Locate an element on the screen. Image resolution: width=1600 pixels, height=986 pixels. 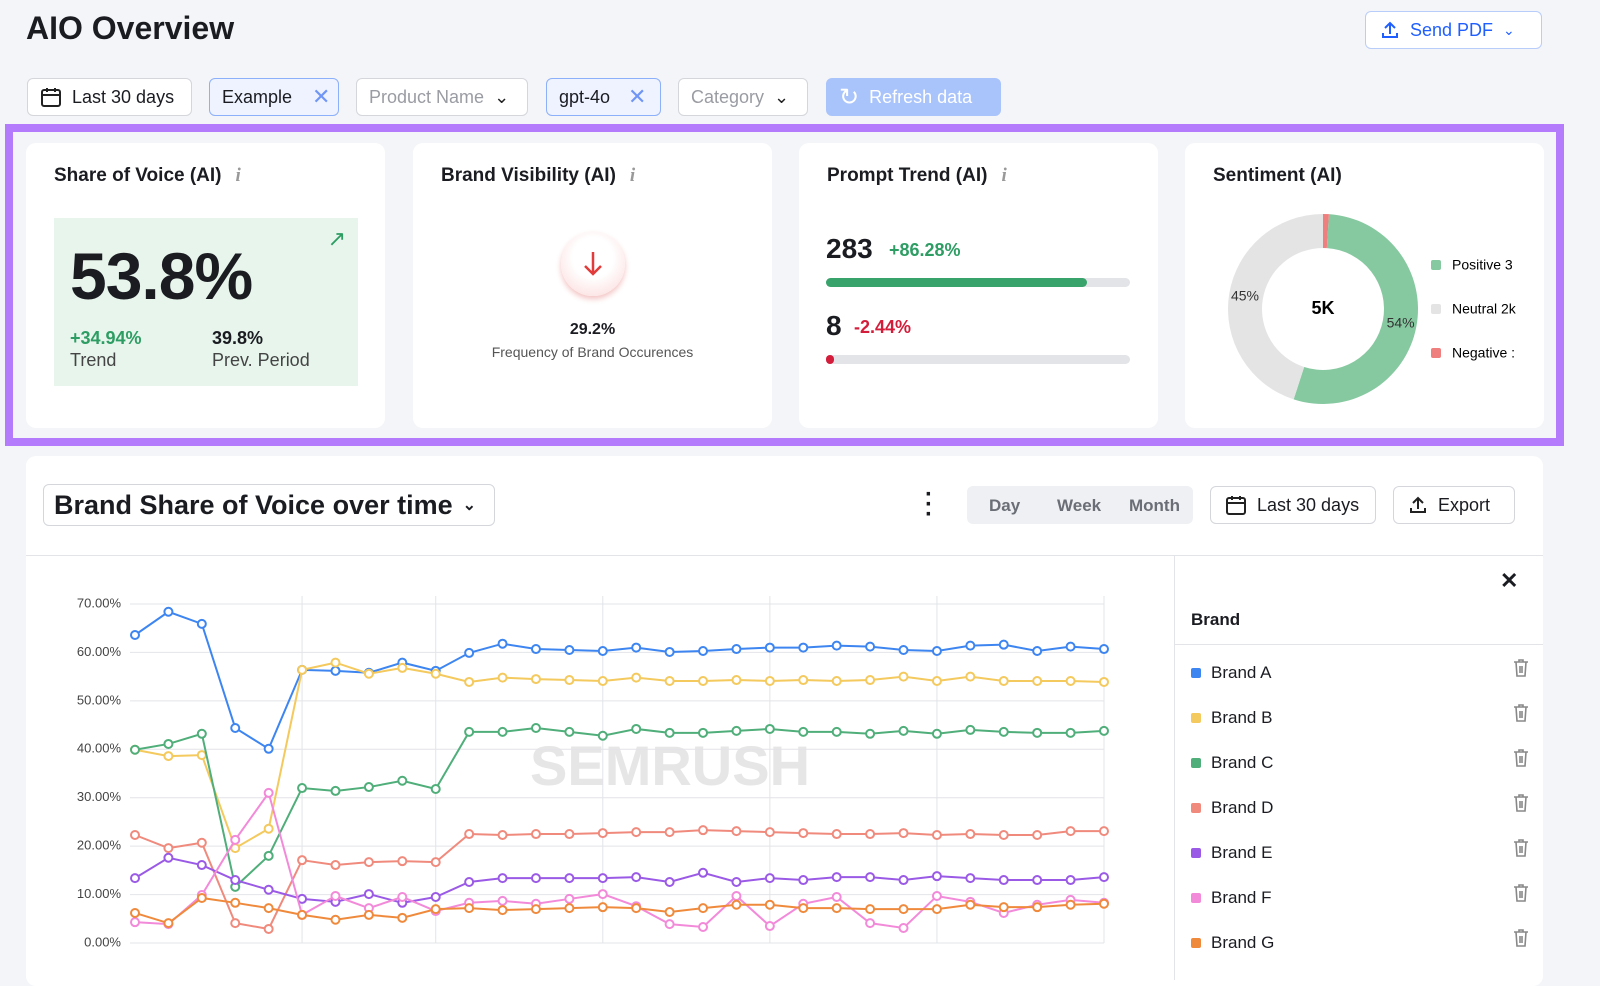
model-filter: gpt-4o ✕ is located at coordinates (603, 97).